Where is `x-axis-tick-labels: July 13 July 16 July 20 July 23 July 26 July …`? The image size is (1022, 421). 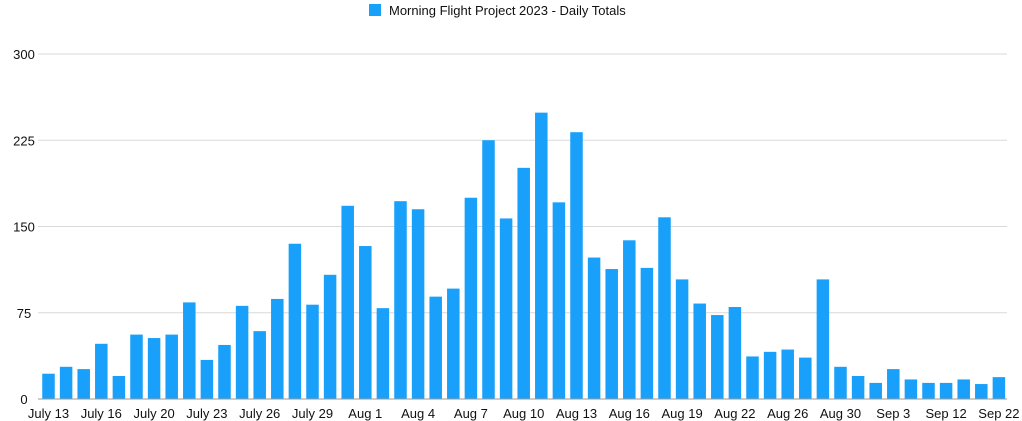
x-axis-tick-labels: July 13 July 16 July 20 July 23 July 26 July … is located at coordinates (524, 413).